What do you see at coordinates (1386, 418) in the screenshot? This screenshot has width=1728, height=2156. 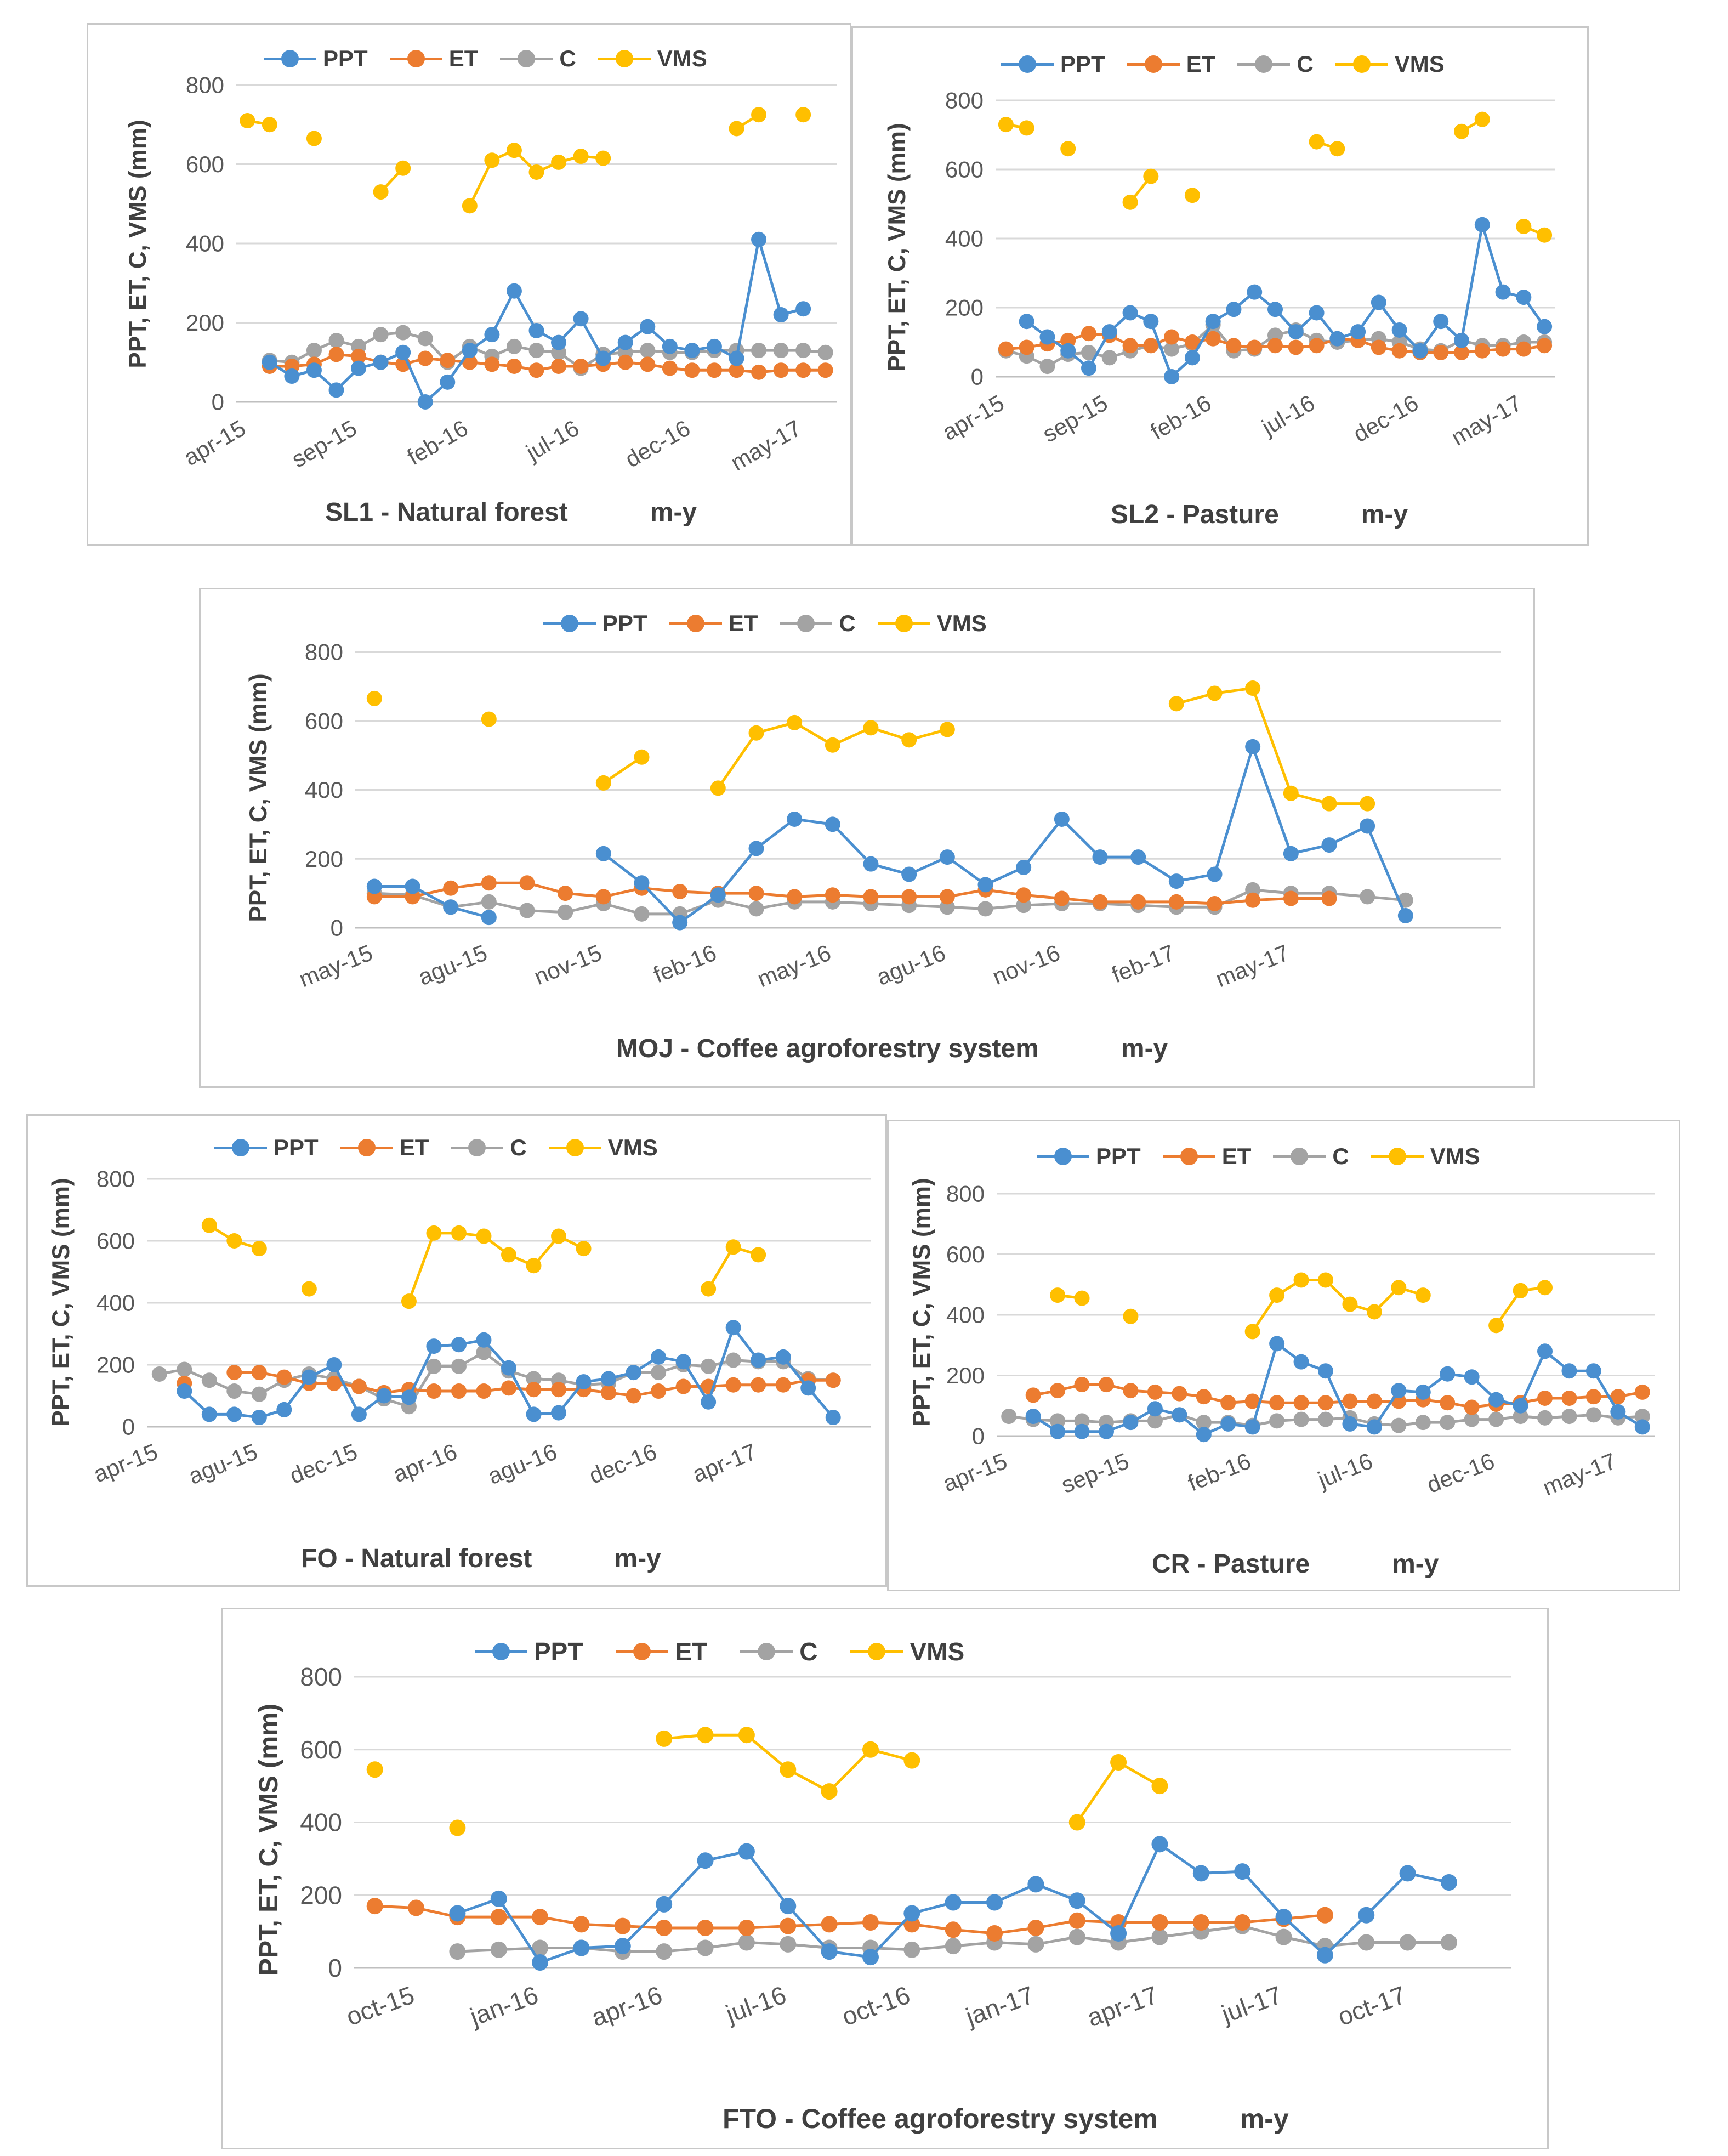 I see `x-tick-label: dec-16` at bounding box center [1386, 418].